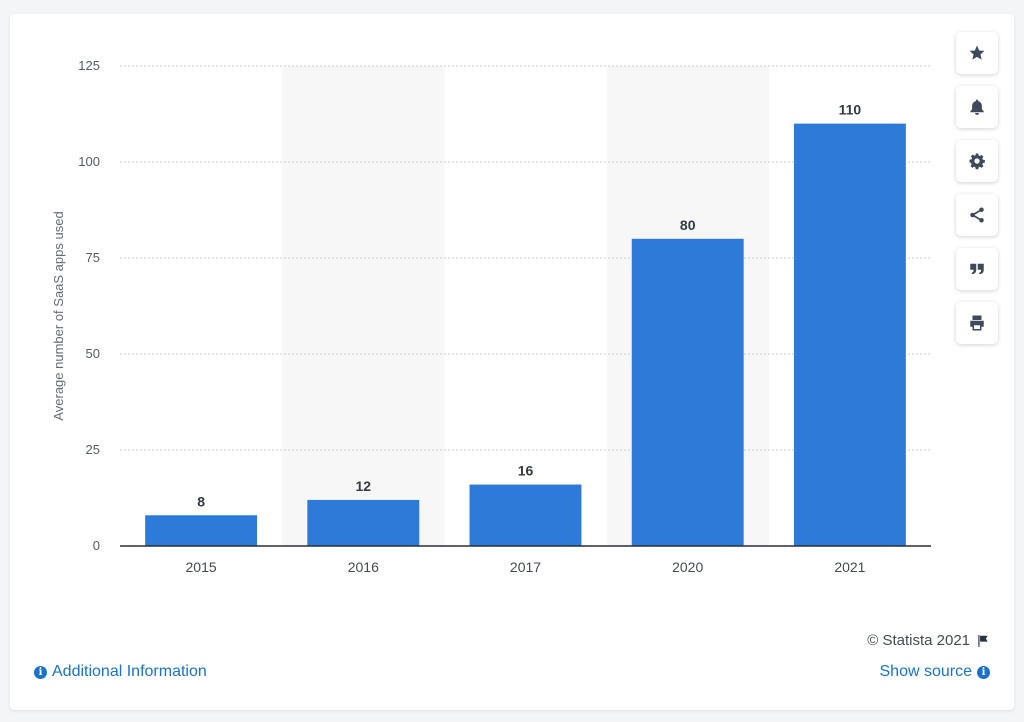 The image size is (1024, 722). What do you see at coordinates (201, 567) in the screenshot?
I see `x-tick-label: 2015` at bounding box center [201, 567].